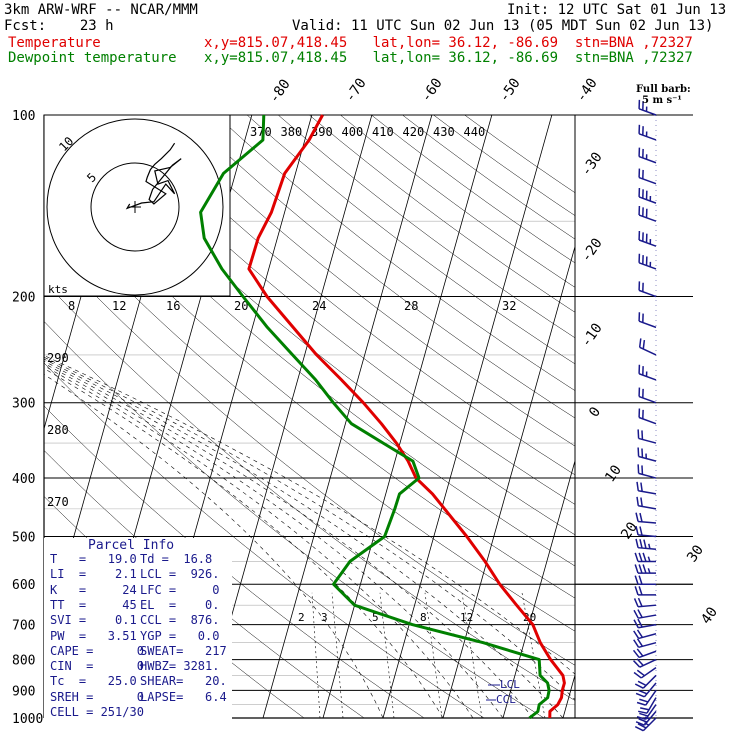  I want to click on mixing-ratio-label-2: 2, so click(301, 617).